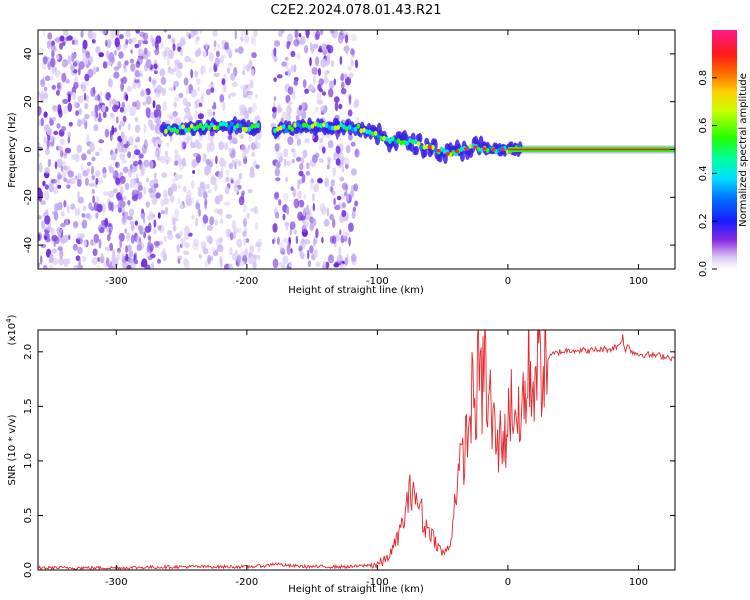 The width and height of the screenshot is (750, 600). What do you see at coordinates (12, 334) in the screenshot?
I see `snr-multiplier-base: (x10` at bounding box center [12, 334].